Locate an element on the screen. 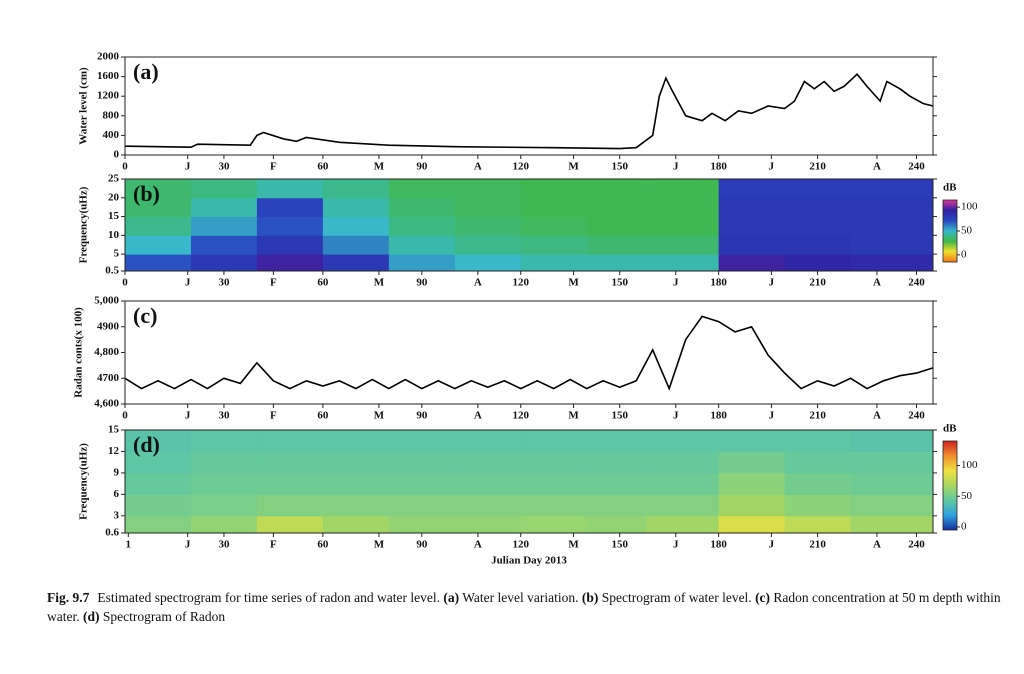 The image size is (1024, 674). y-tick-label: 3 is located at coordinates (117, 515).